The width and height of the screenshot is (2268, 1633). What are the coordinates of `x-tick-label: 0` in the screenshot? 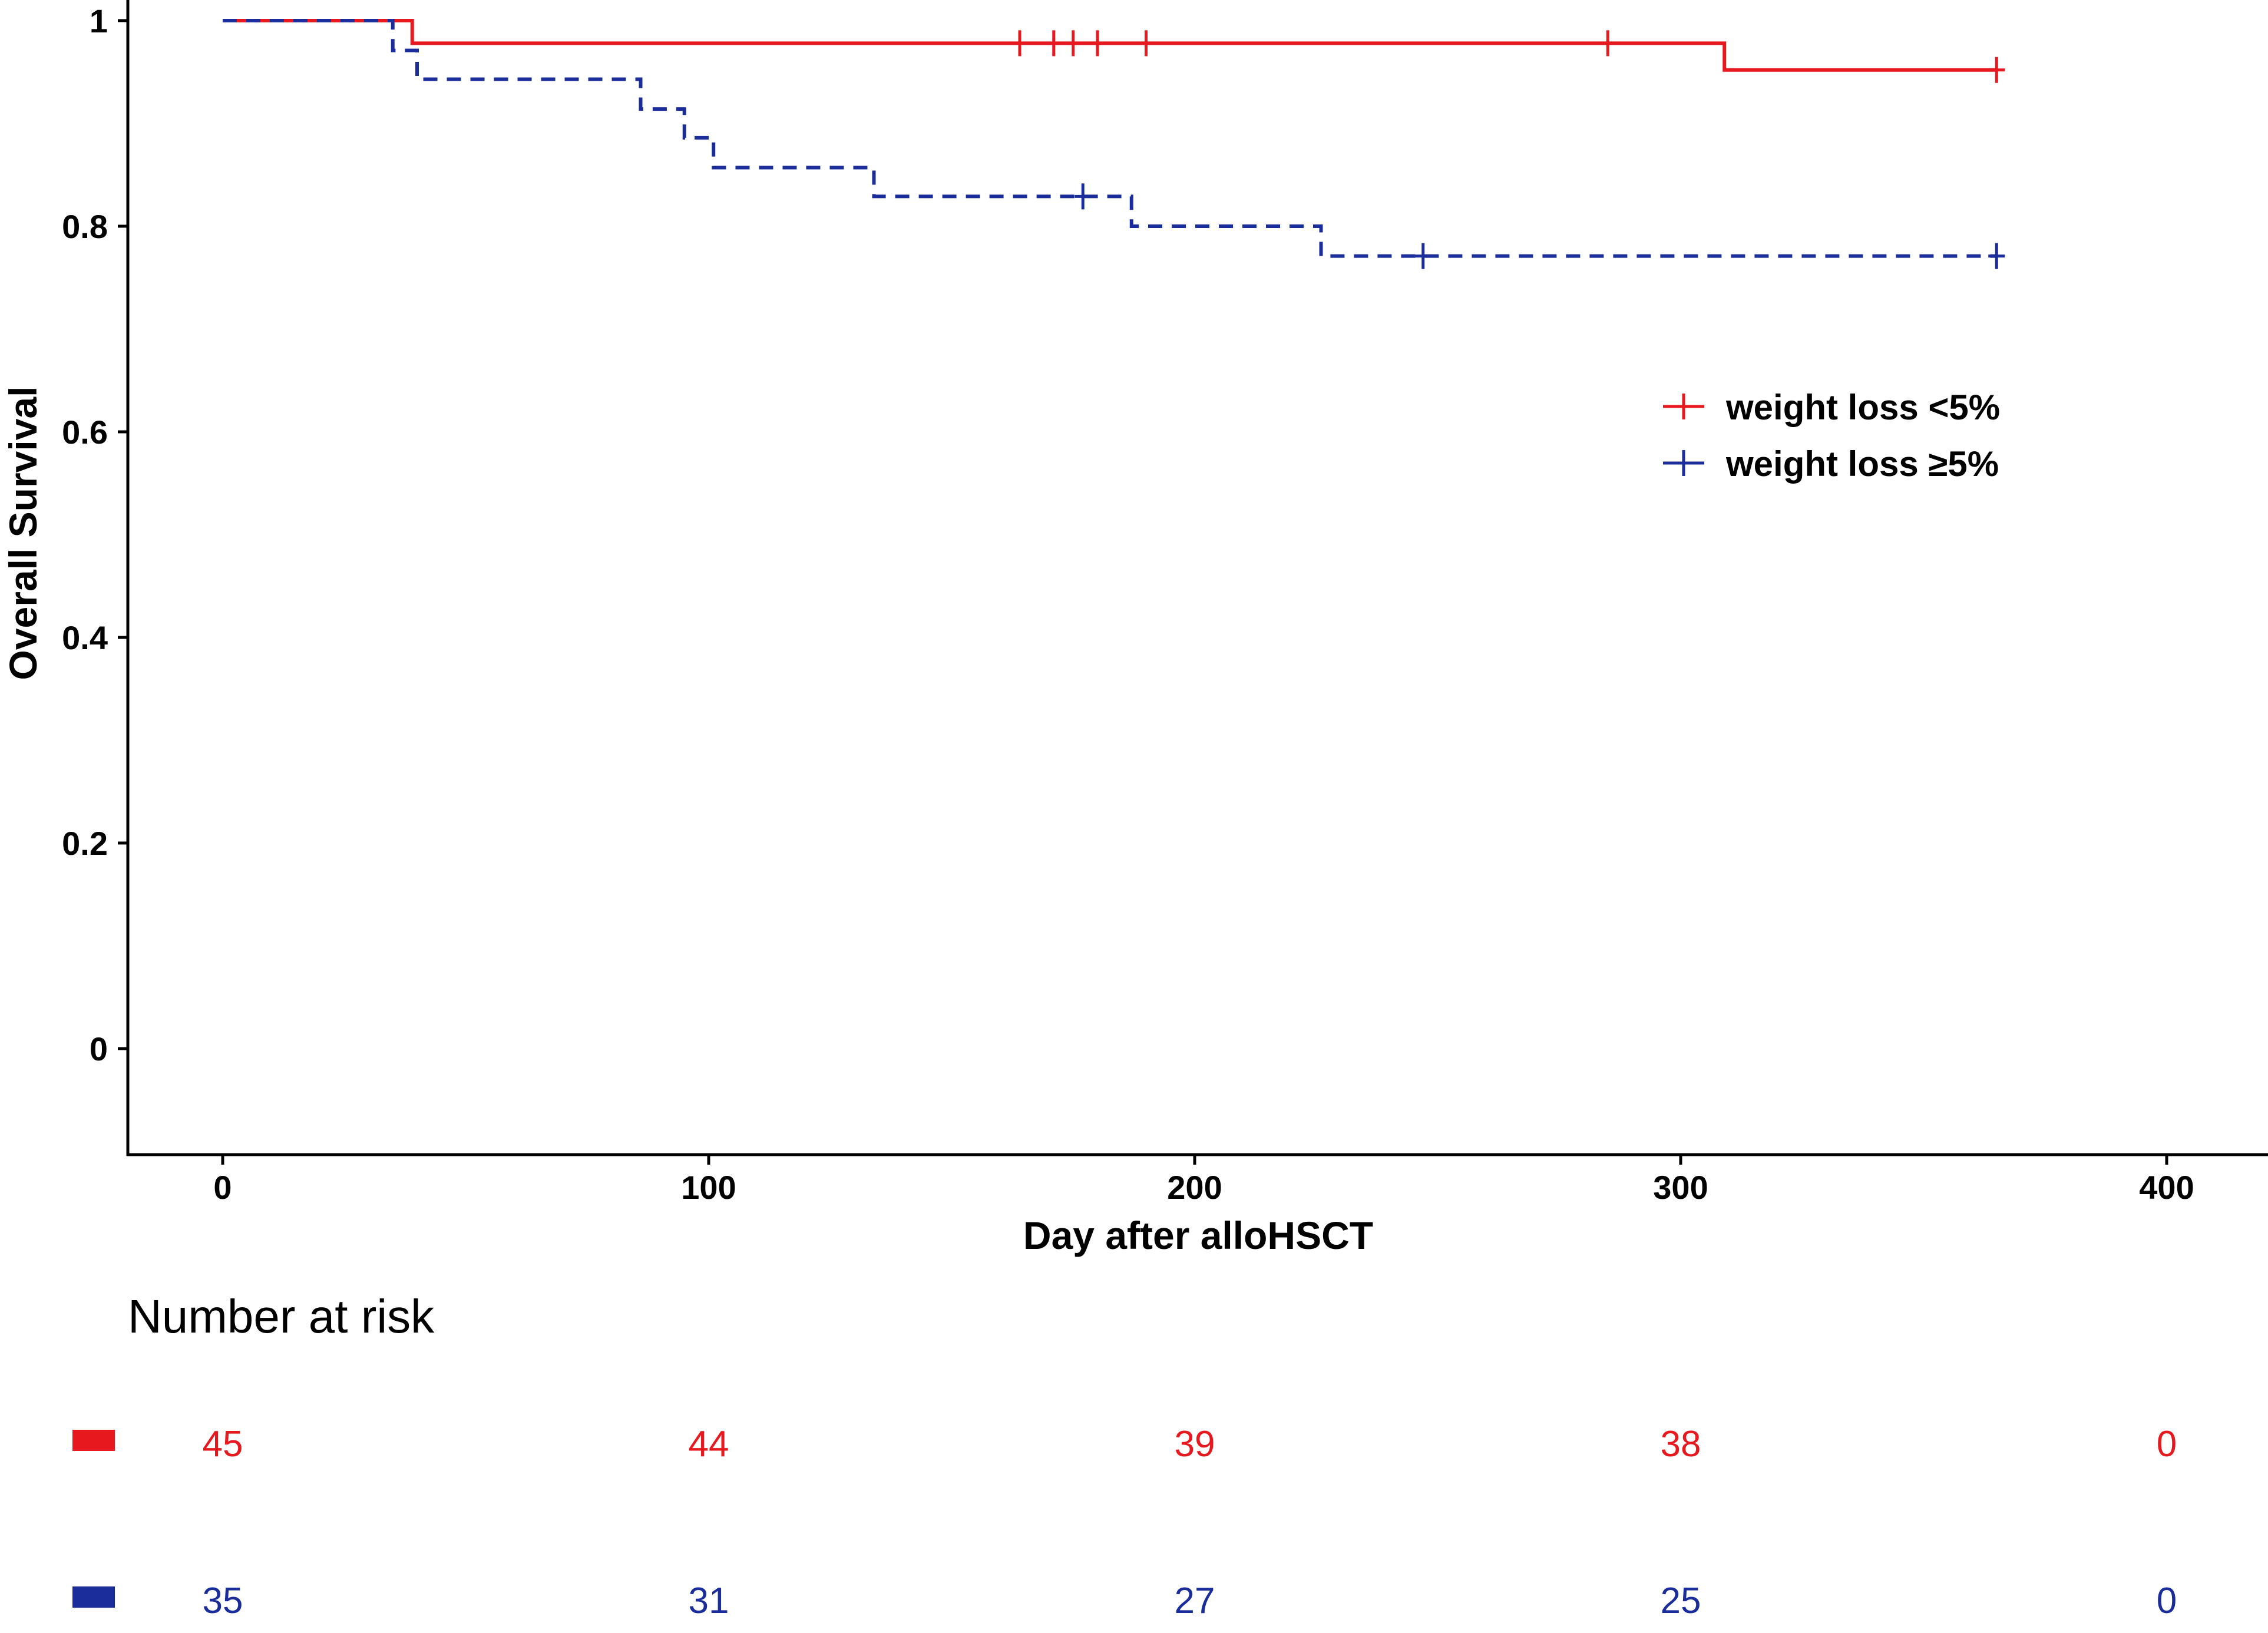 It's located at (223, 1187).